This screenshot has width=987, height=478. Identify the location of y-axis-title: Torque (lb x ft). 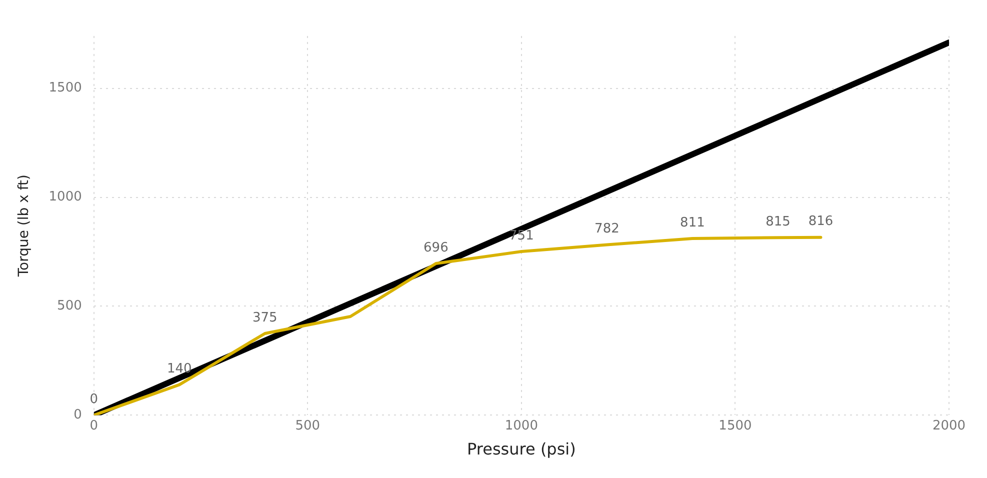
(24, 226).